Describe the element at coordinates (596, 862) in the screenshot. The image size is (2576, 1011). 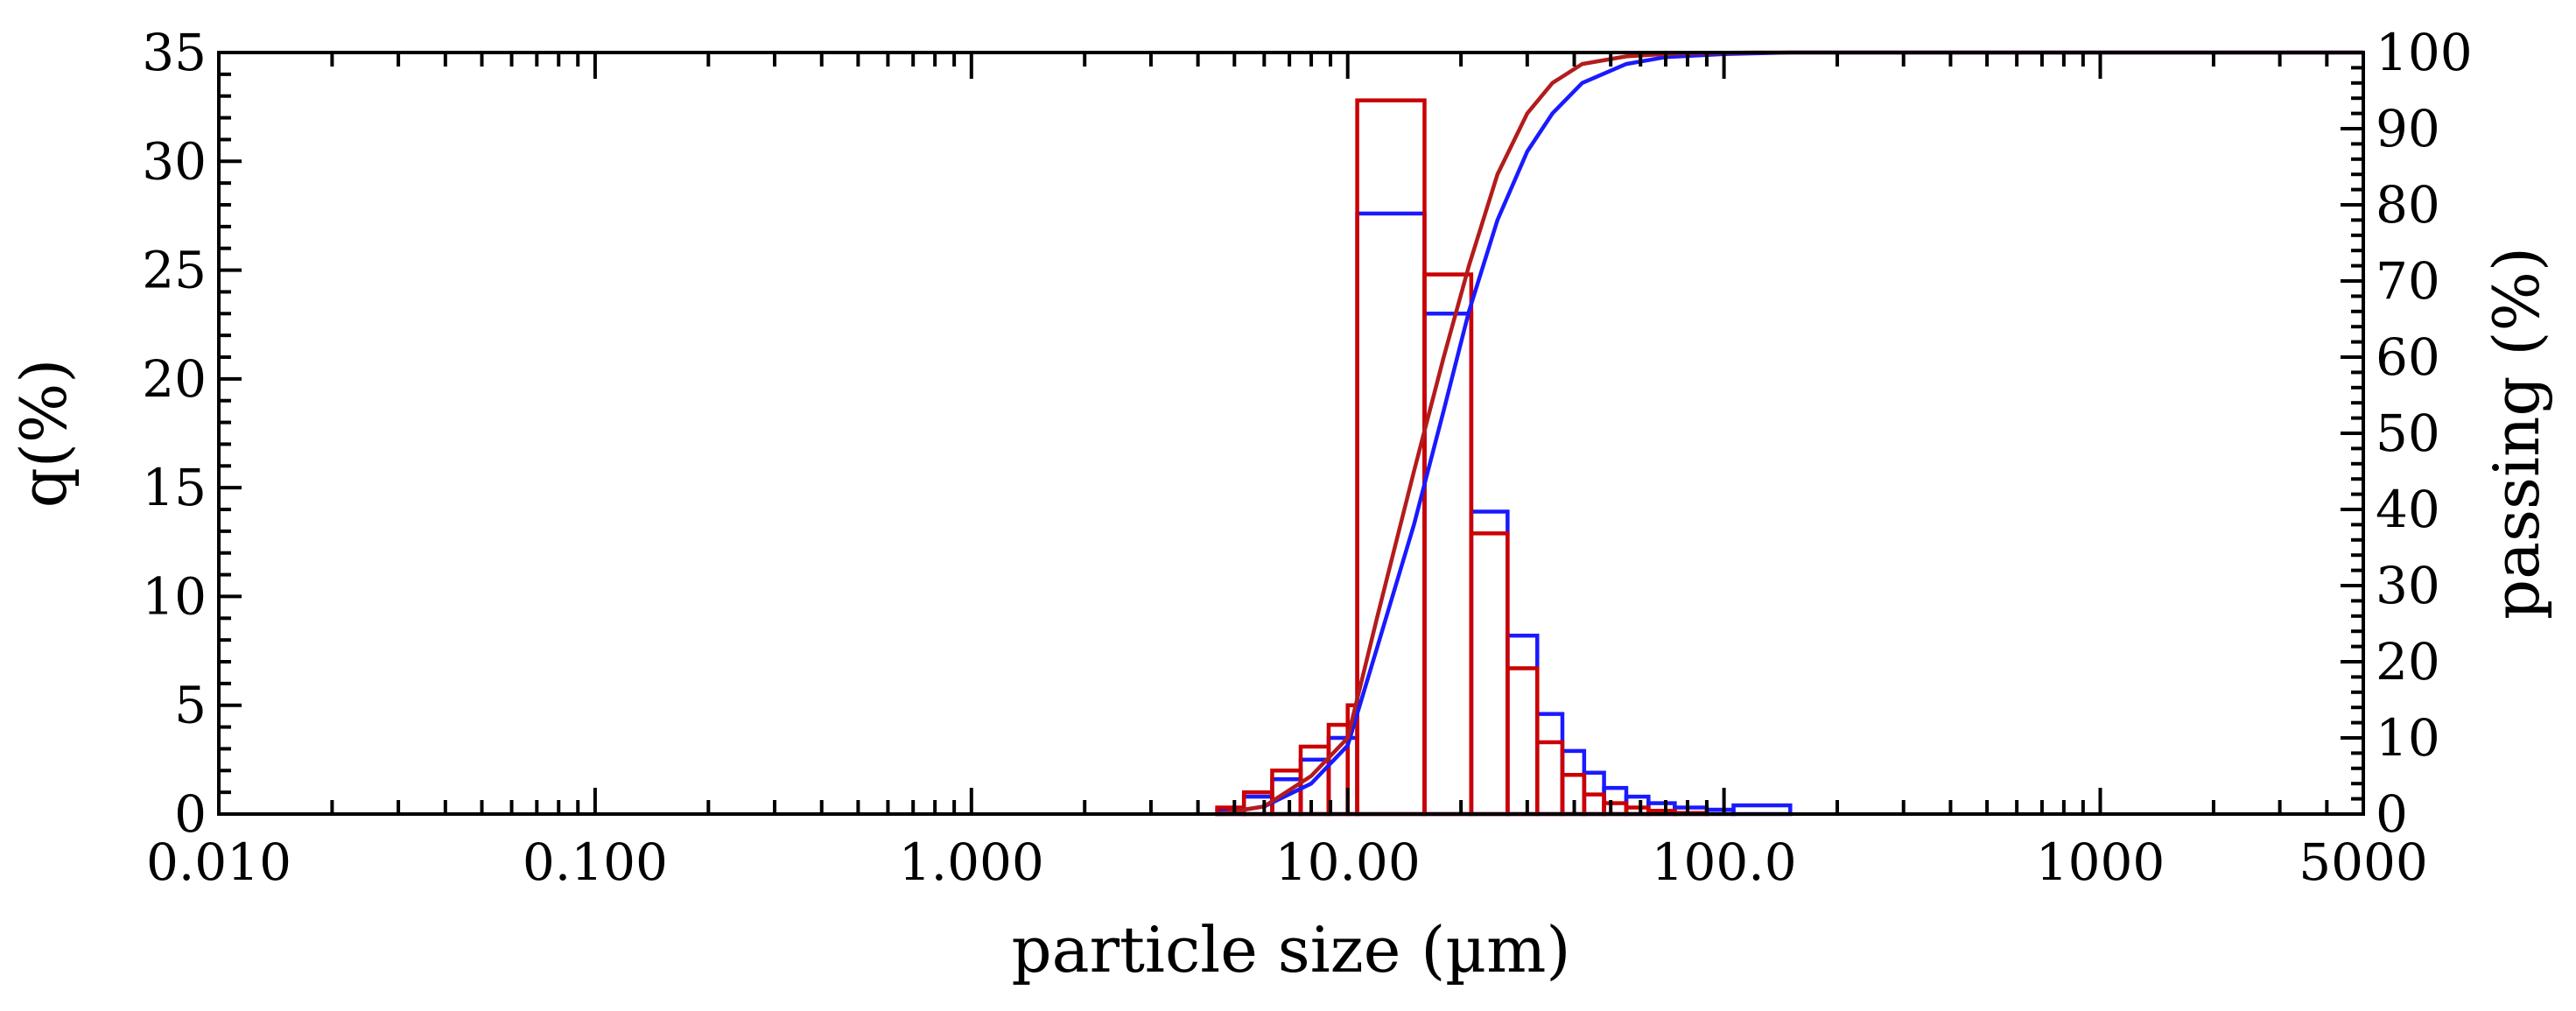
I see `x-tick-label: 0.100` at that location.